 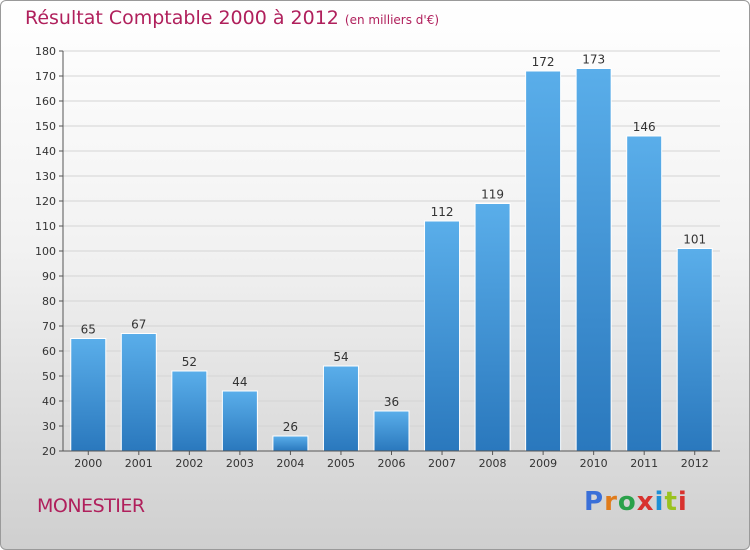 What do you see at coordinates (644, 293) in the screenshot?
I see `bar-2011` at bounding box center [644, 293].